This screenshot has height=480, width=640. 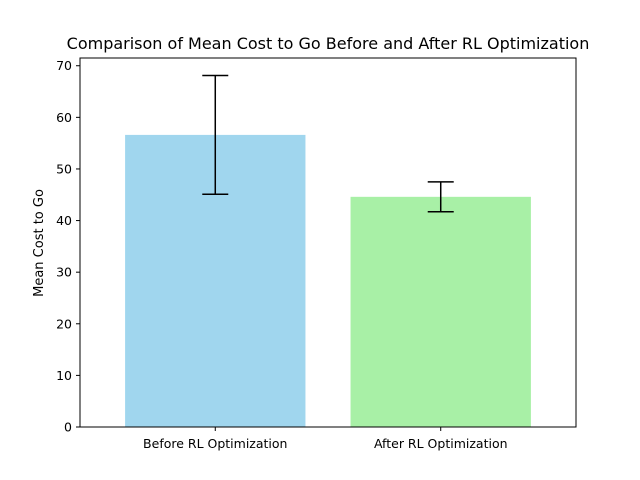 What do you see at coordinates (64, 117) in the screenshot?
I see `y-tick-label-60: 60` at bounding box center [64, 117].